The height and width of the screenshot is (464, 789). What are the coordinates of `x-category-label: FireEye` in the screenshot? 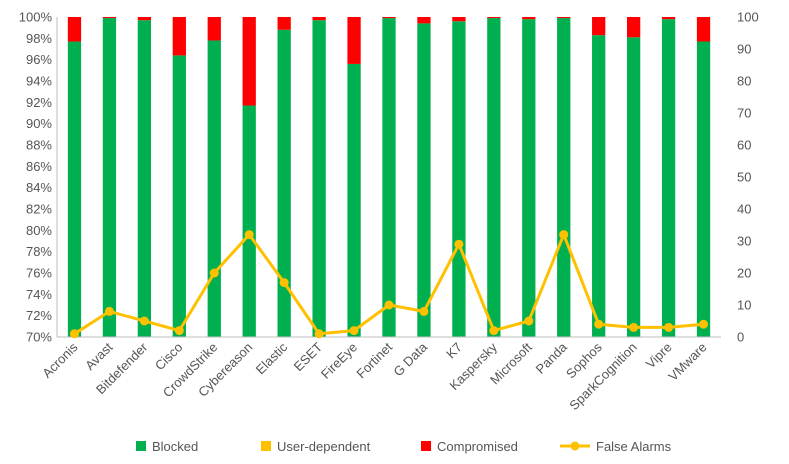 It's located at (339, 361).